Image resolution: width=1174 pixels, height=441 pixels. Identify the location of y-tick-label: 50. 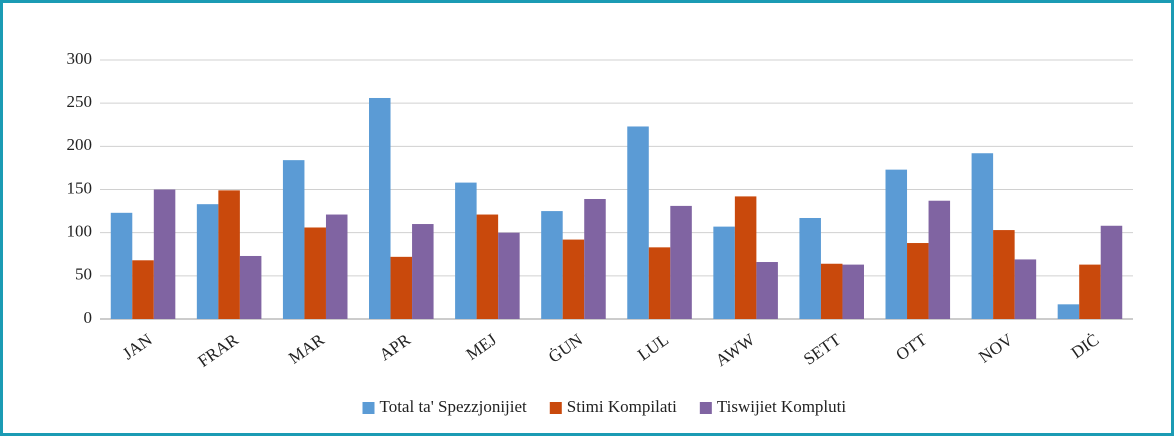
(83, 274).